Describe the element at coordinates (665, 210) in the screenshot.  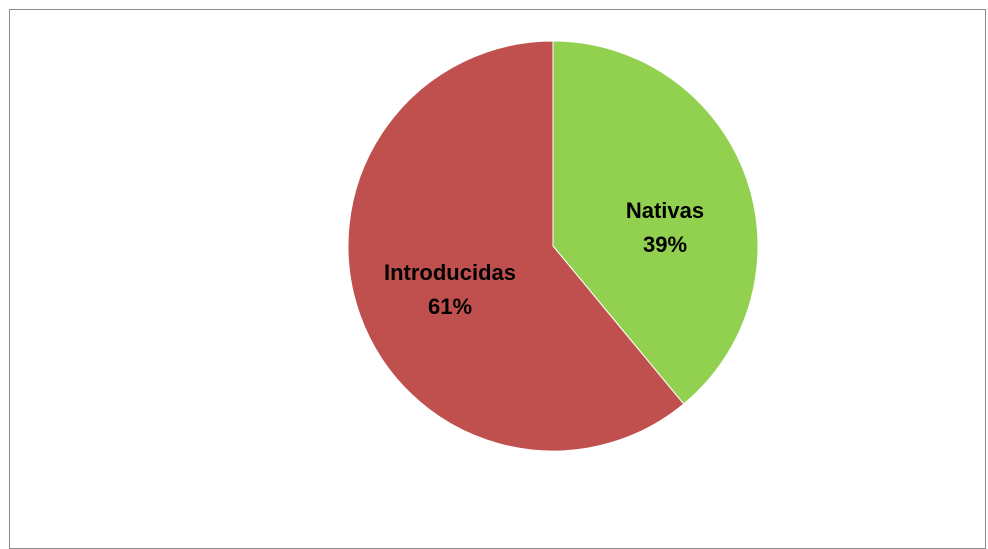
I see `slice-label-name: Nativas` at that location.